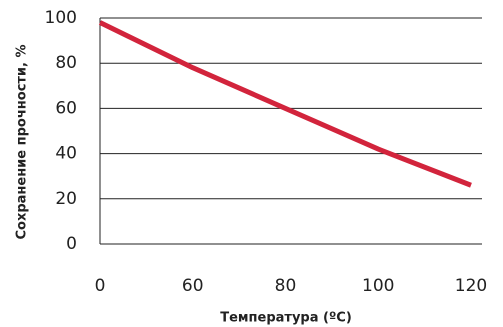 The image size is (503, 327). Describe the element at coordinates (66, 154) in the screenshot. I see `y-tick-label: 40` at that location.